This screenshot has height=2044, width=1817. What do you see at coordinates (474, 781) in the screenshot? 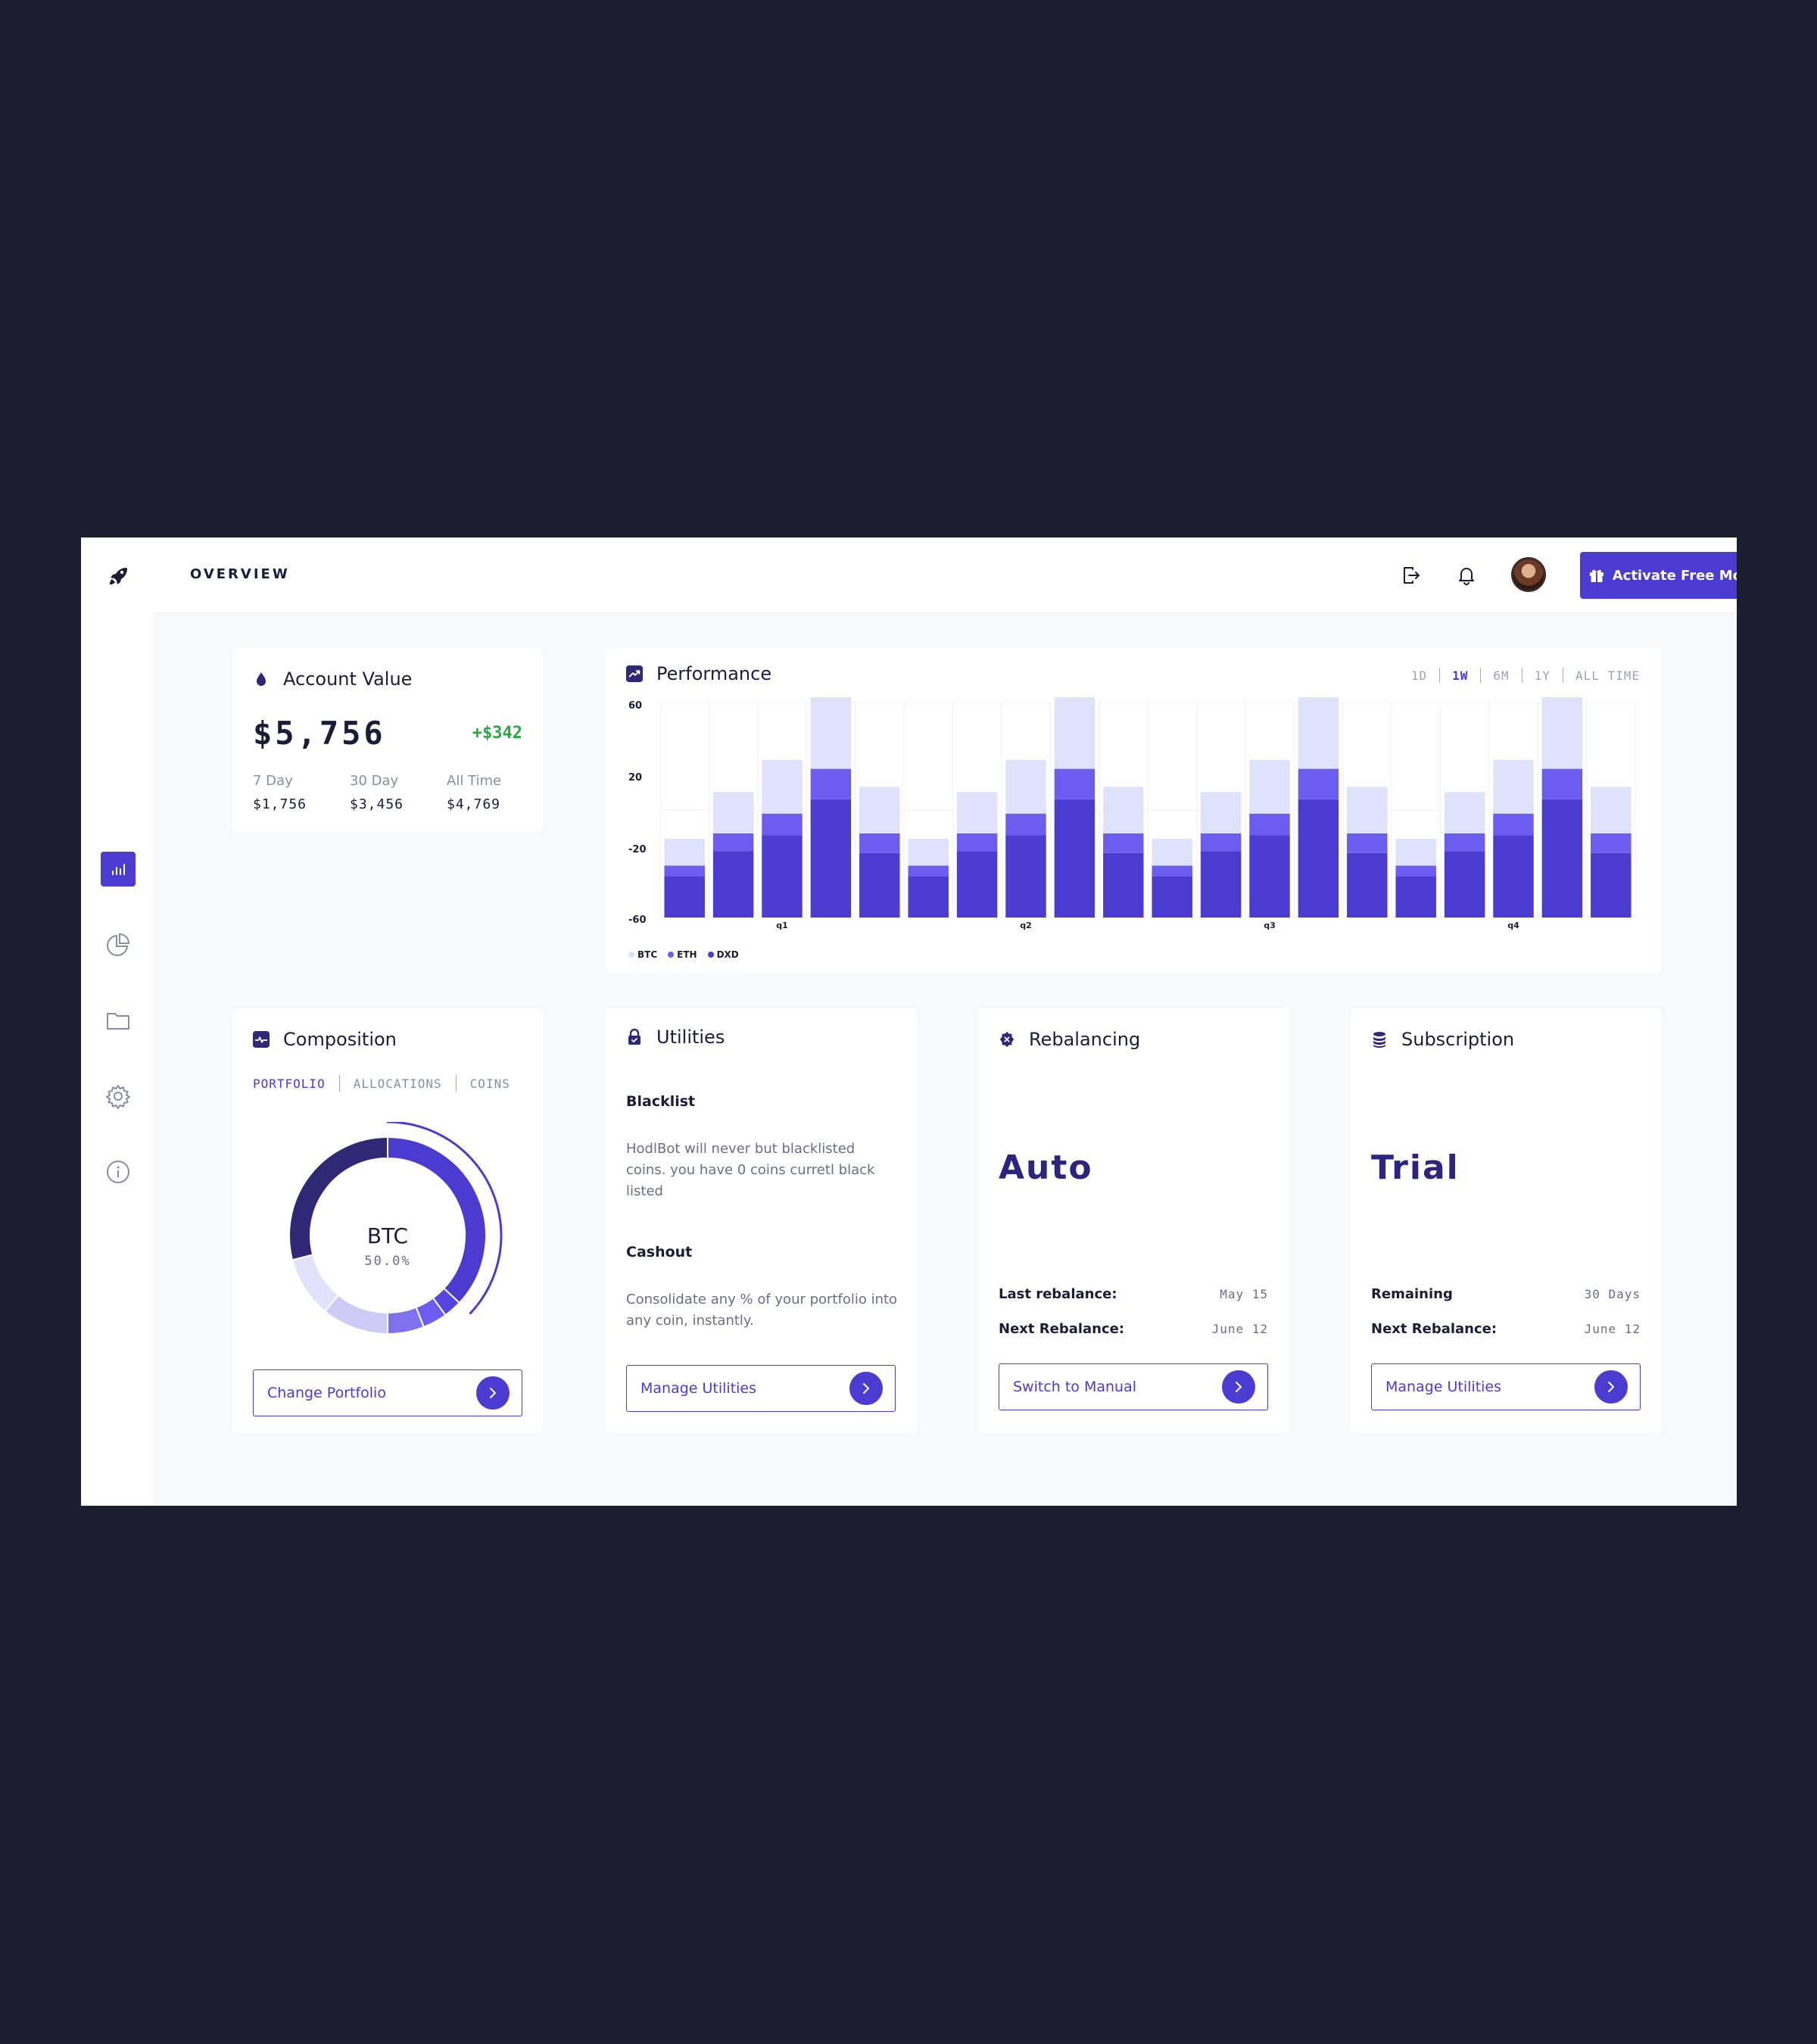
I see `stat-label: All Time` at bounding box center [474, 781].